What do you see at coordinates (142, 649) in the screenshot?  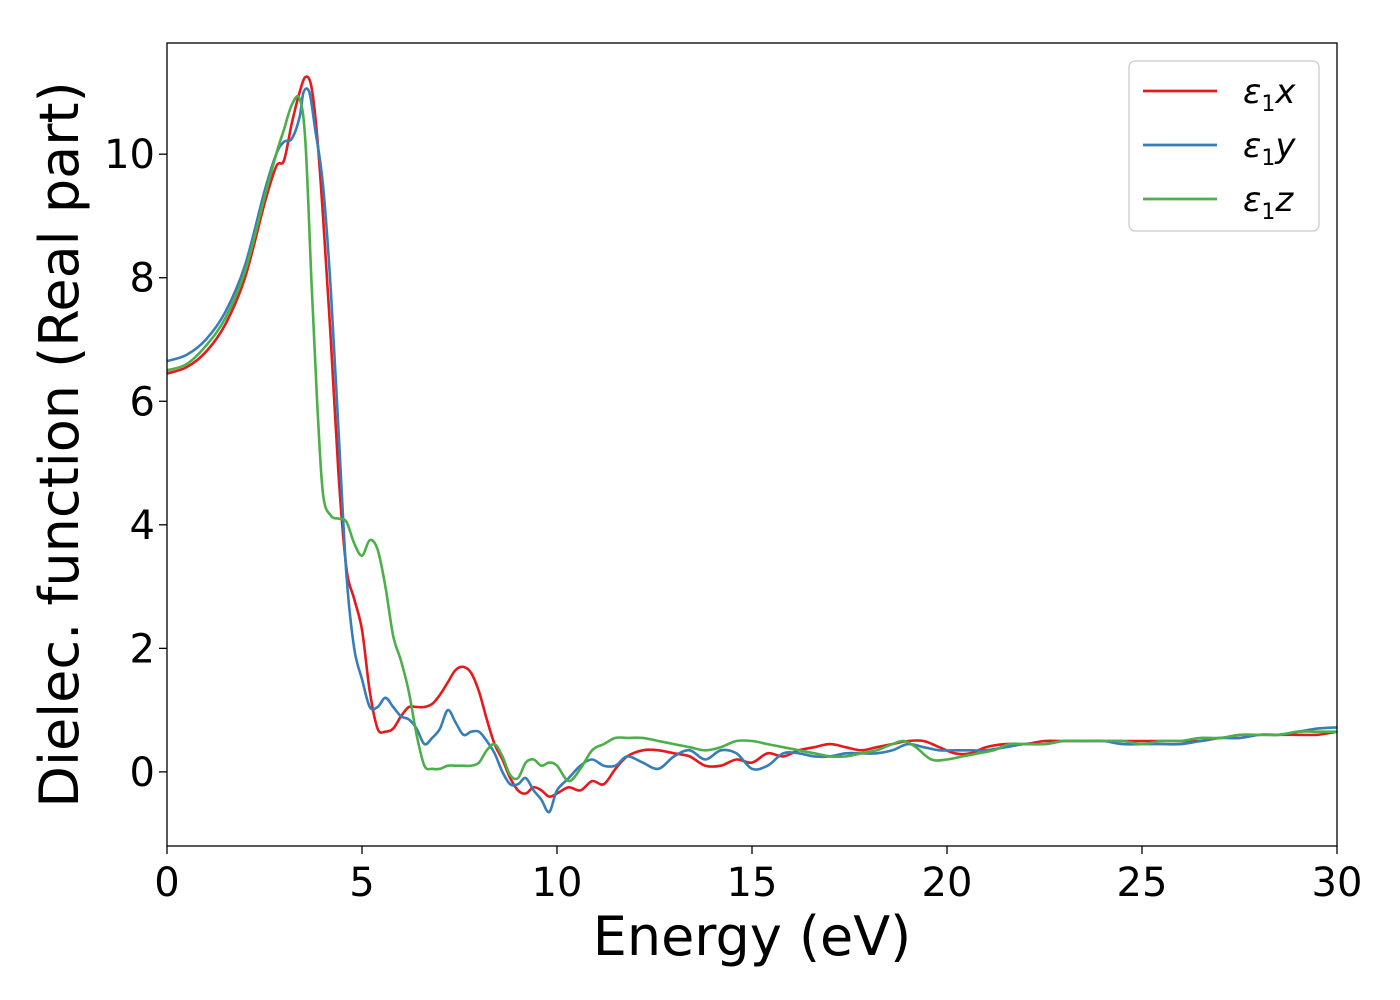 I see `y-tick-label: 2` at bounding box center [142, 649].